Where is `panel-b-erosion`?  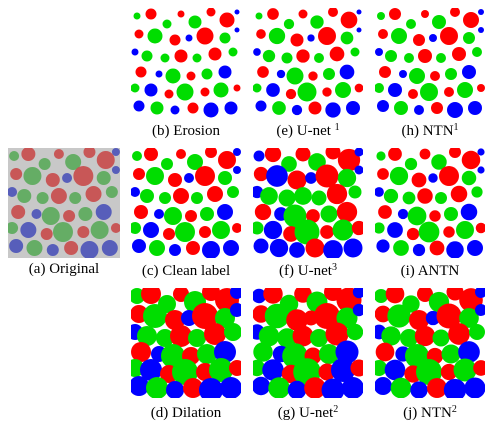 panel-b-erosion is located at coordinates (186, 63).